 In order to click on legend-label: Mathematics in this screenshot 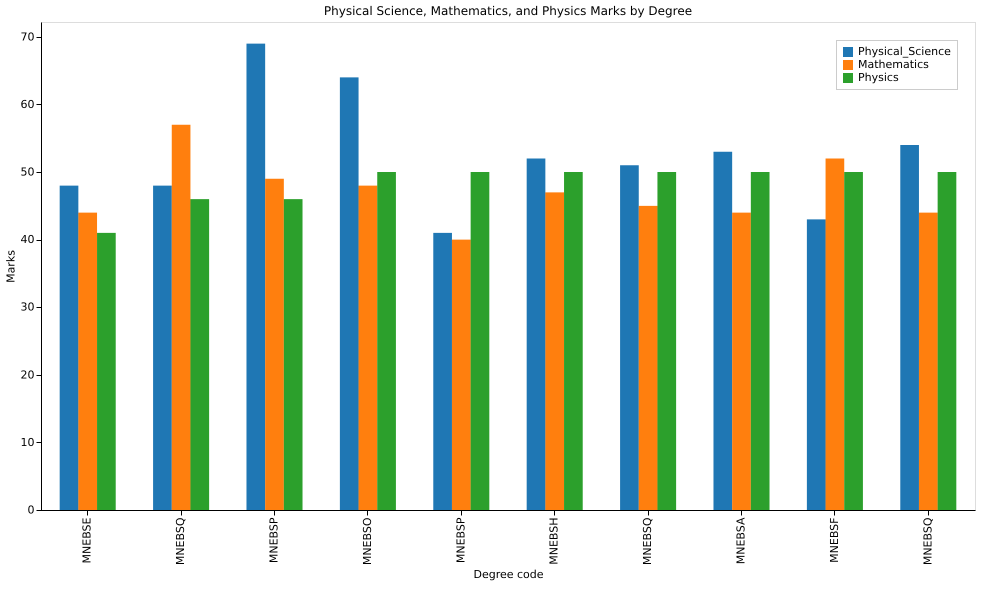, I will do `click(894, 64)`.